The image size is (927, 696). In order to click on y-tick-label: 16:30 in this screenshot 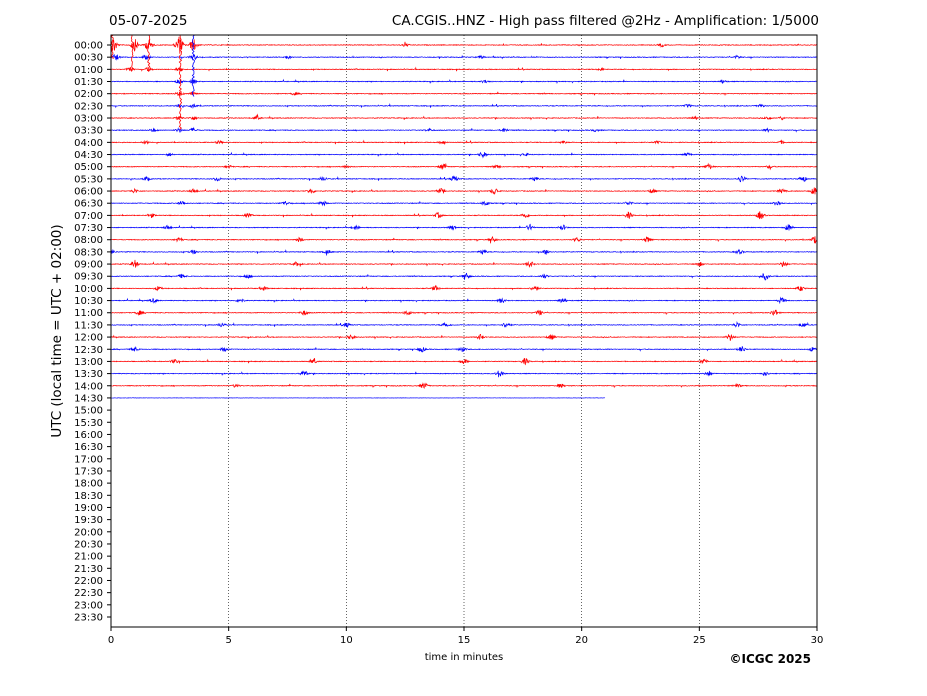, I will do `click(88, 447)`.